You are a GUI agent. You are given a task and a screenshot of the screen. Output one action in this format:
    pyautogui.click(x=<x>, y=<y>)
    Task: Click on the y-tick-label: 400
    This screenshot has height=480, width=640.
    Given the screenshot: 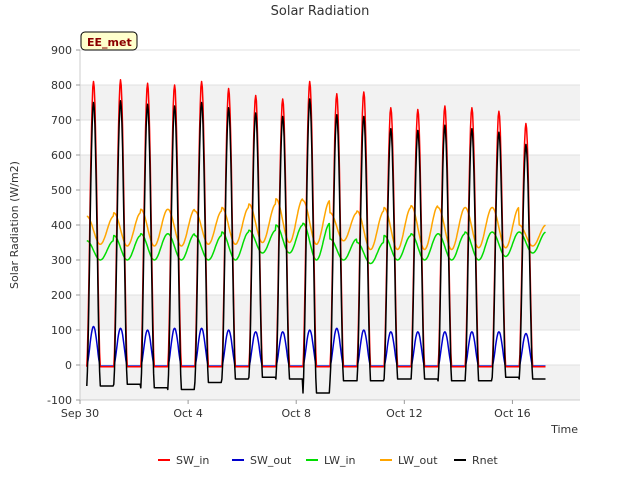 What is the action you would take?
    pyautogui.click(x=61, y=225)
    